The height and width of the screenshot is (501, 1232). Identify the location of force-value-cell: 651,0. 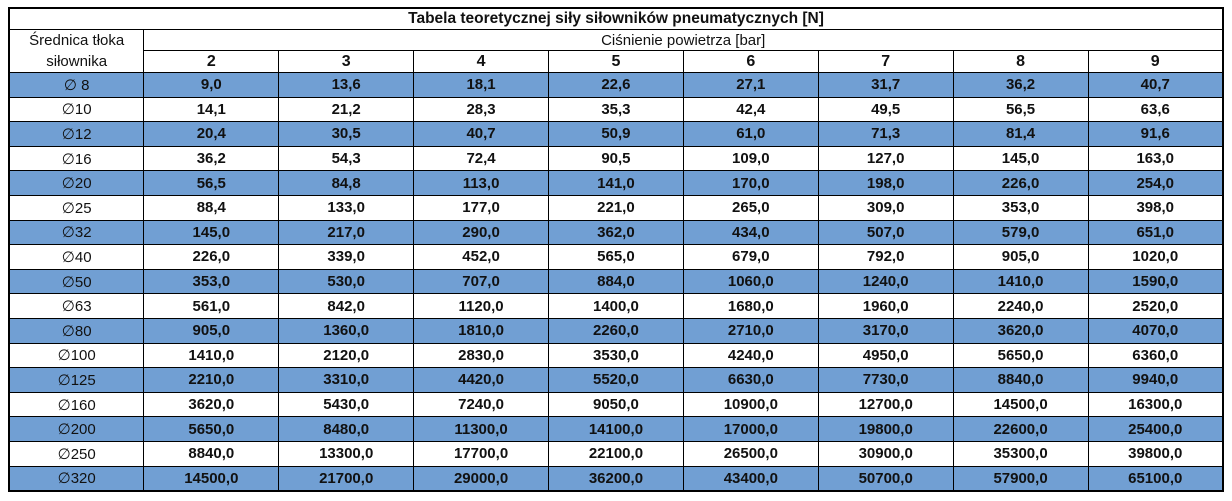
(1155, 232).